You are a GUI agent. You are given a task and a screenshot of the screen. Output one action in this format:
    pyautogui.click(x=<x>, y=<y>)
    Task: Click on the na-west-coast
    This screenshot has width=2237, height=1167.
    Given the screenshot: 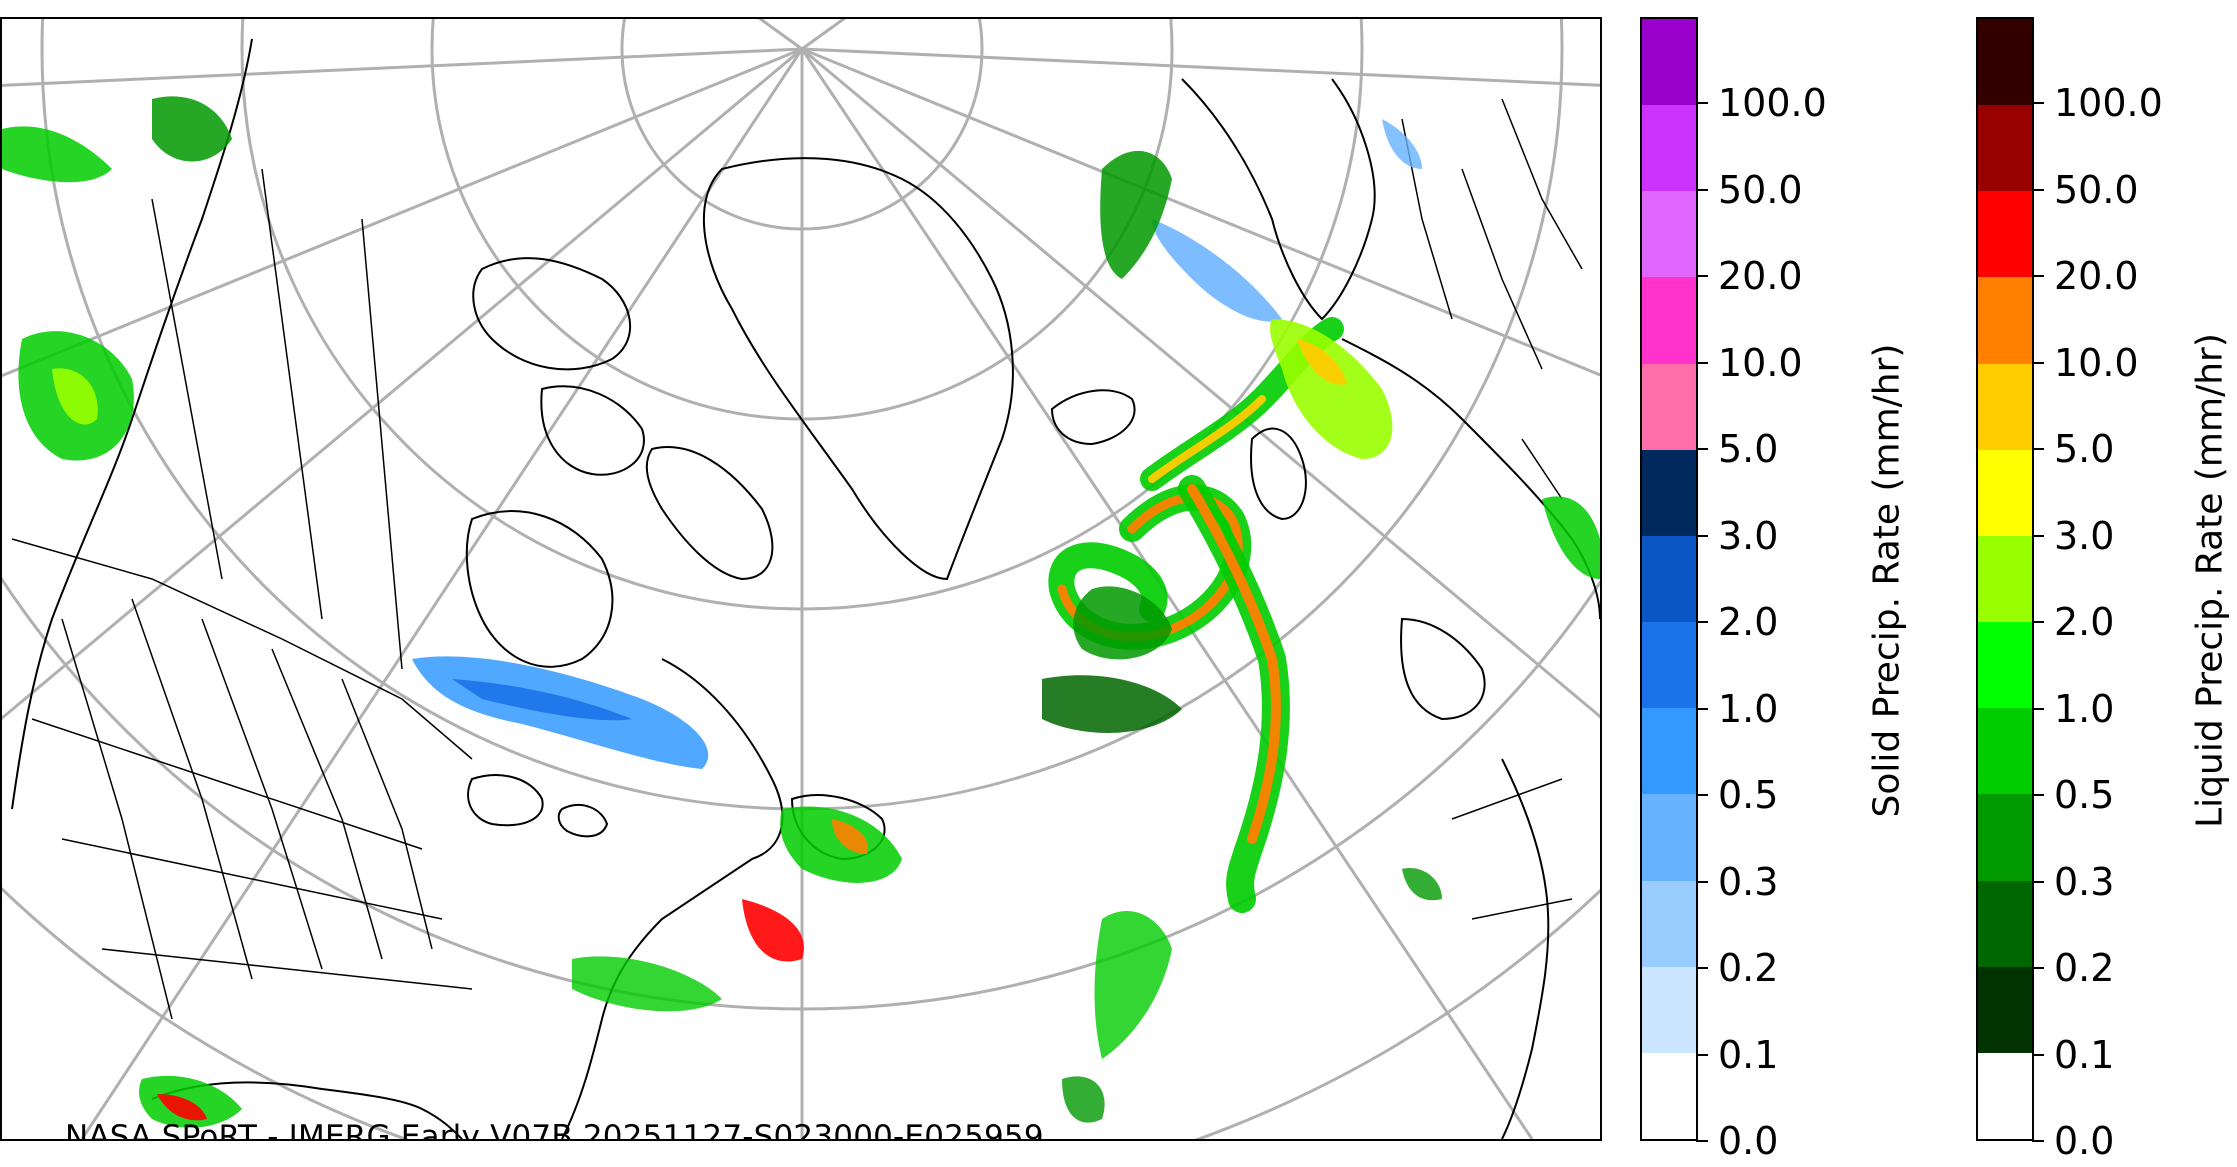 What is the action you would take?
    pyautogui.click(x=132, y=424)
    